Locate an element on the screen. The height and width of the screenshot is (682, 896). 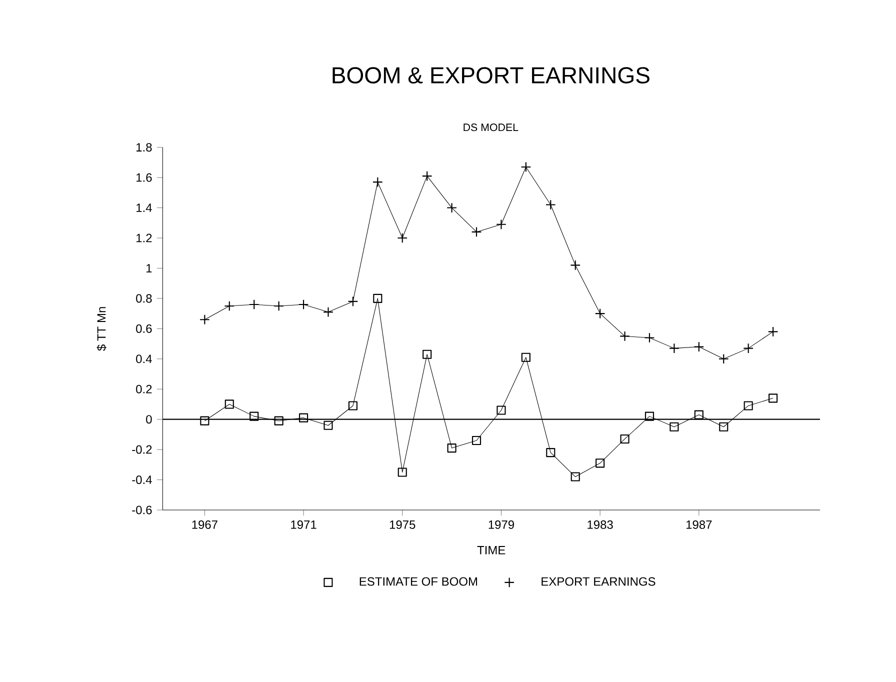
y-tick-label: 0.8 is located at coordinates (144, 298).